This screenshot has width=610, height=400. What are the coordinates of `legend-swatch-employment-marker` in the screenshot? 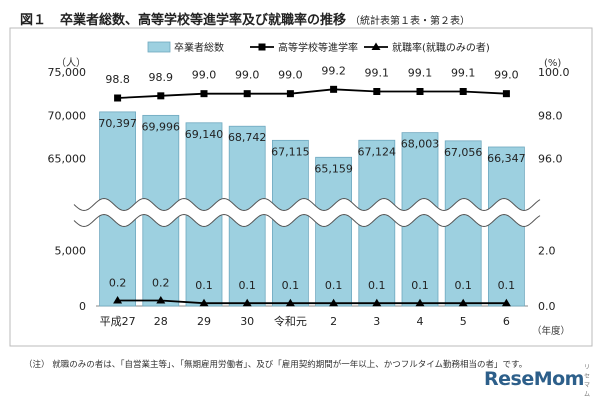 It's located at (376, 46).